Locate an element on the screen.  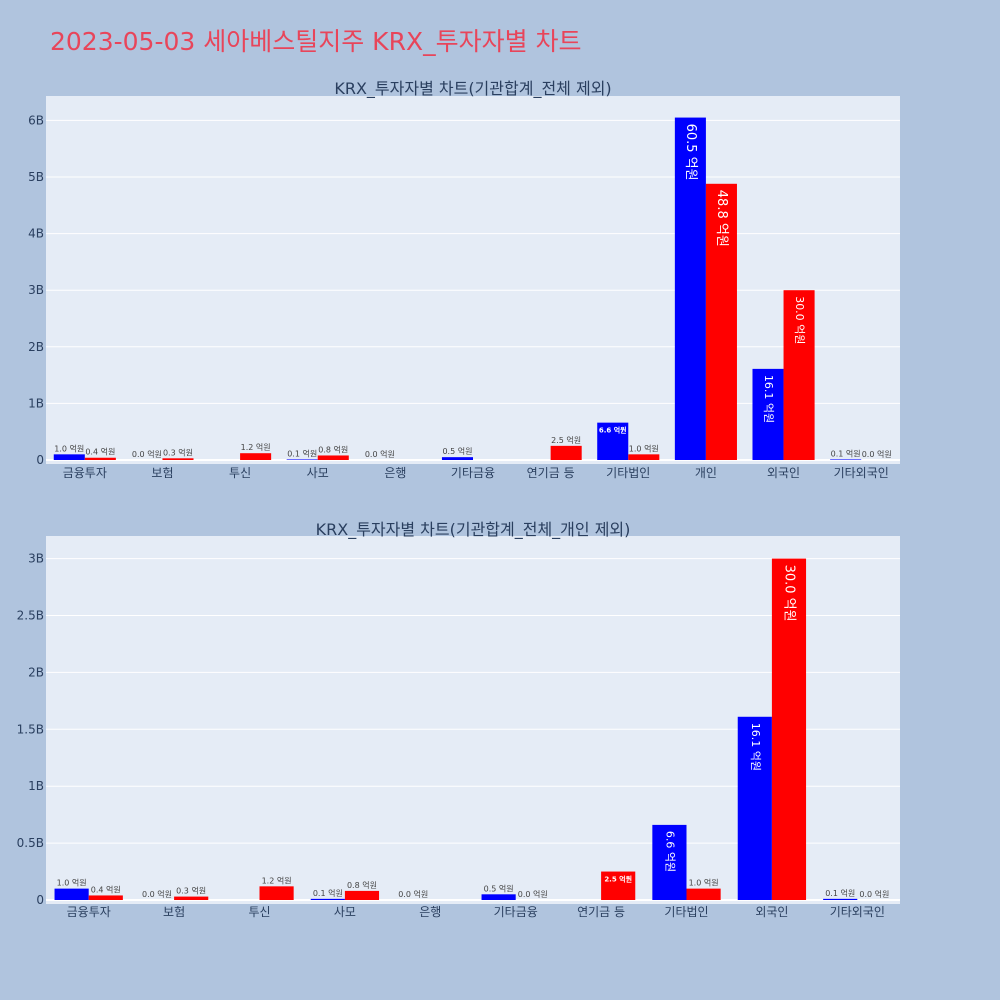
bar-label: 48.8 억원 is located at coordinates (721, 218).